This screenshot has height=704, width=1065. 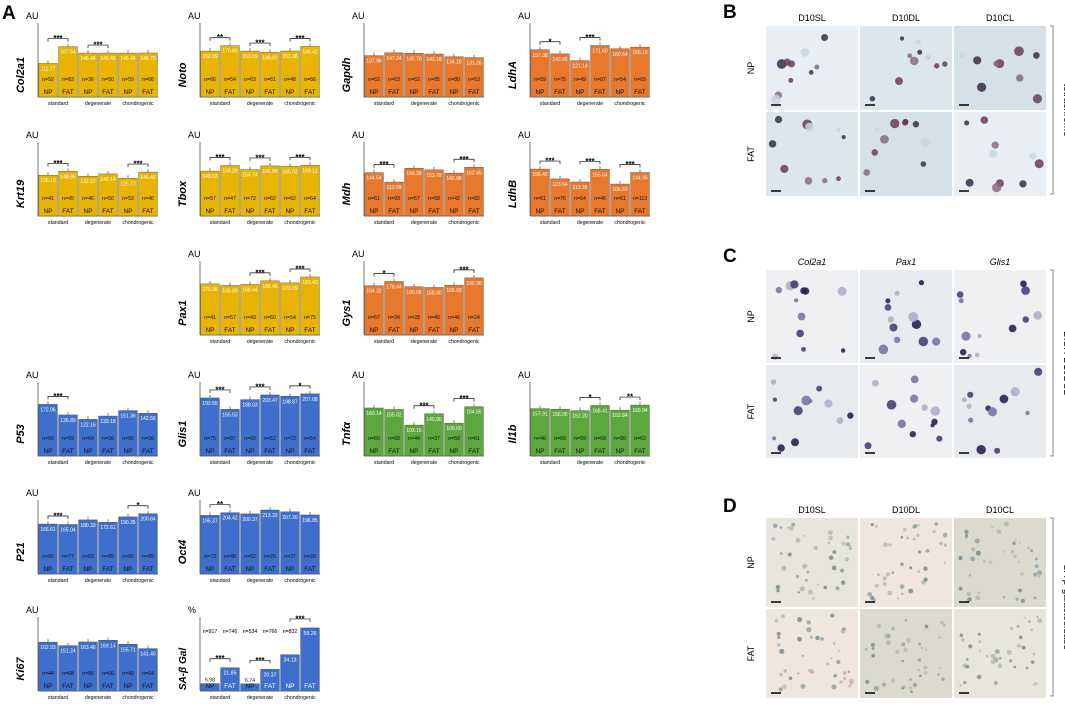 I want to click on value-label: 166.16, so click(x=640, y=53).